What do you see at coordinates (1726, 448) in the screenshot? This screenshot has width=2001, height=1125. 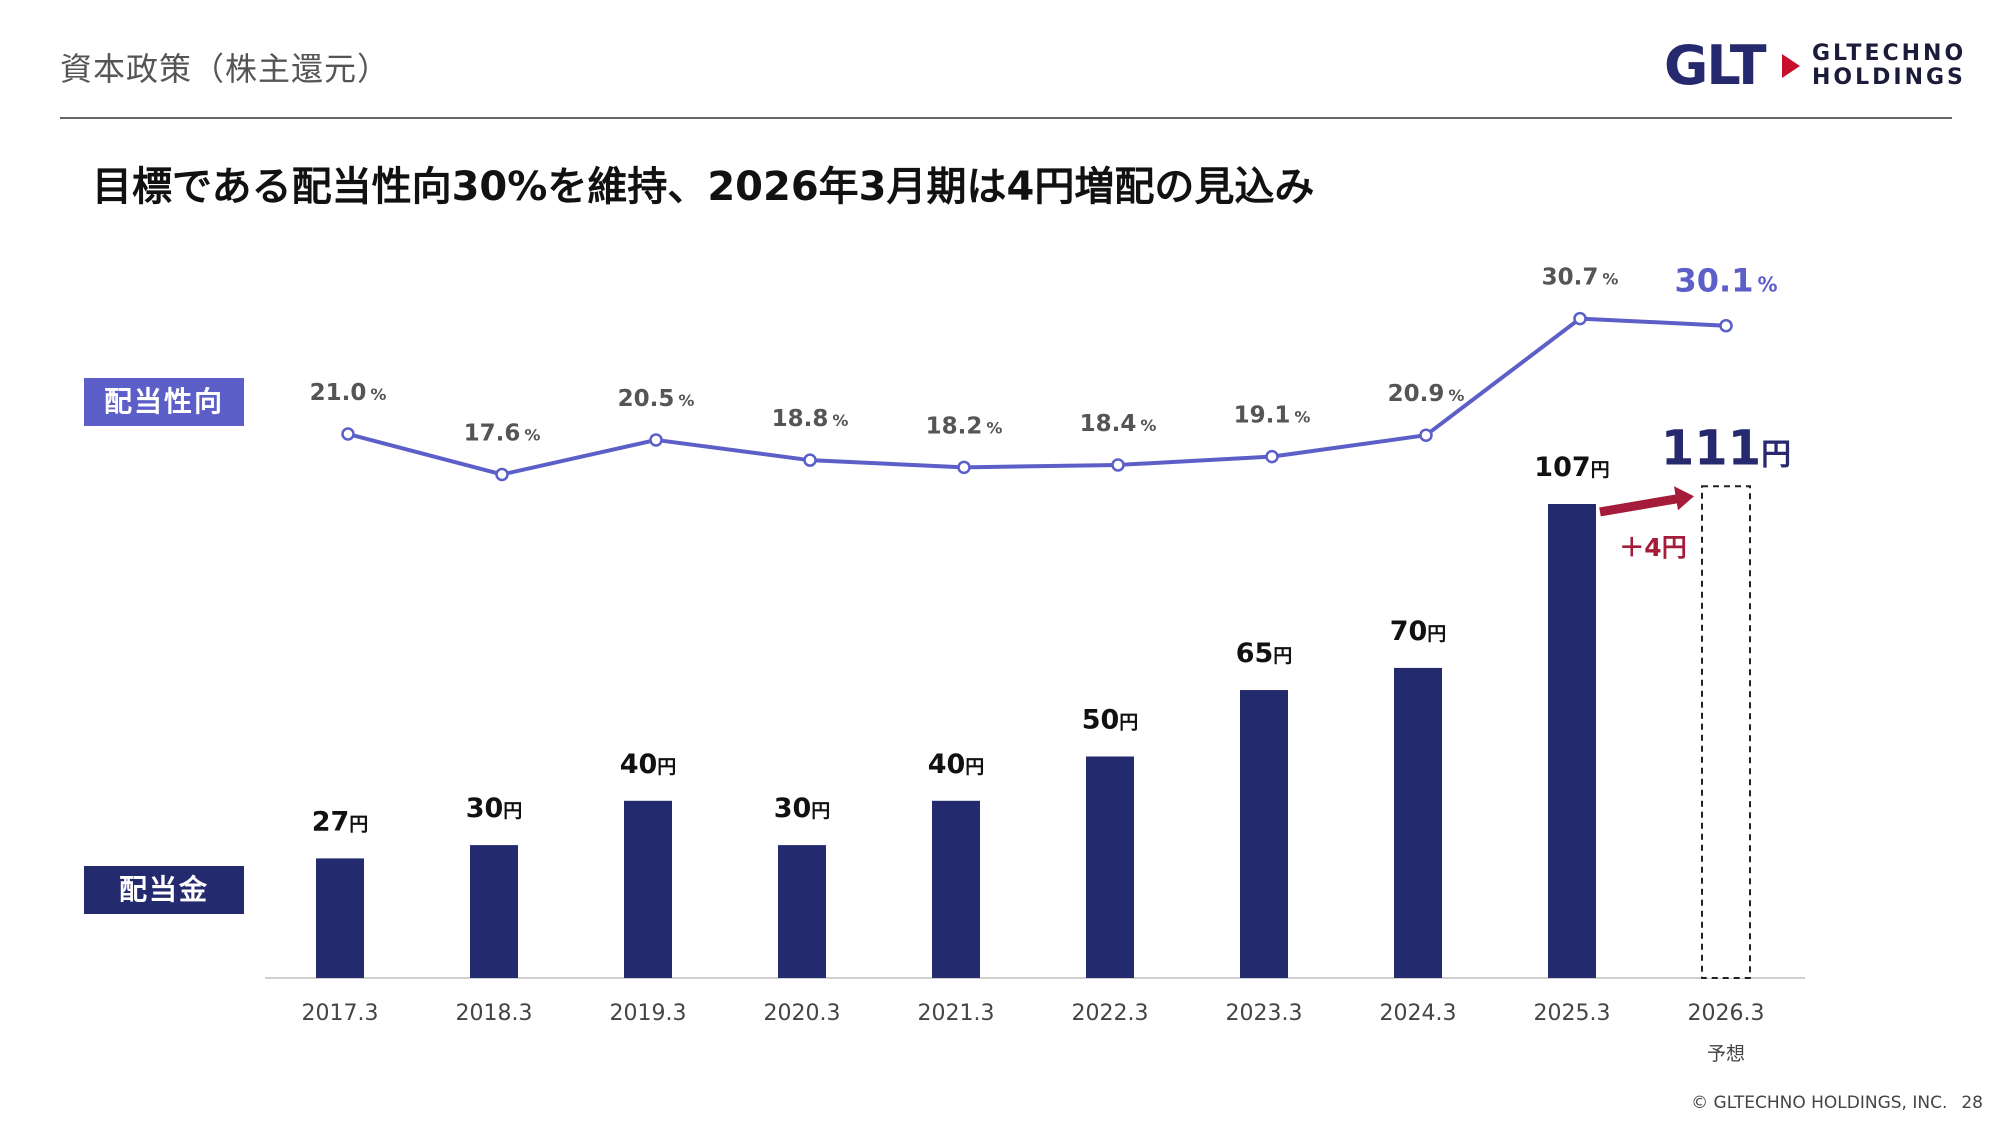 I see `dividend-value-label-forecast: 111円` at bounding box center [1726, 448].